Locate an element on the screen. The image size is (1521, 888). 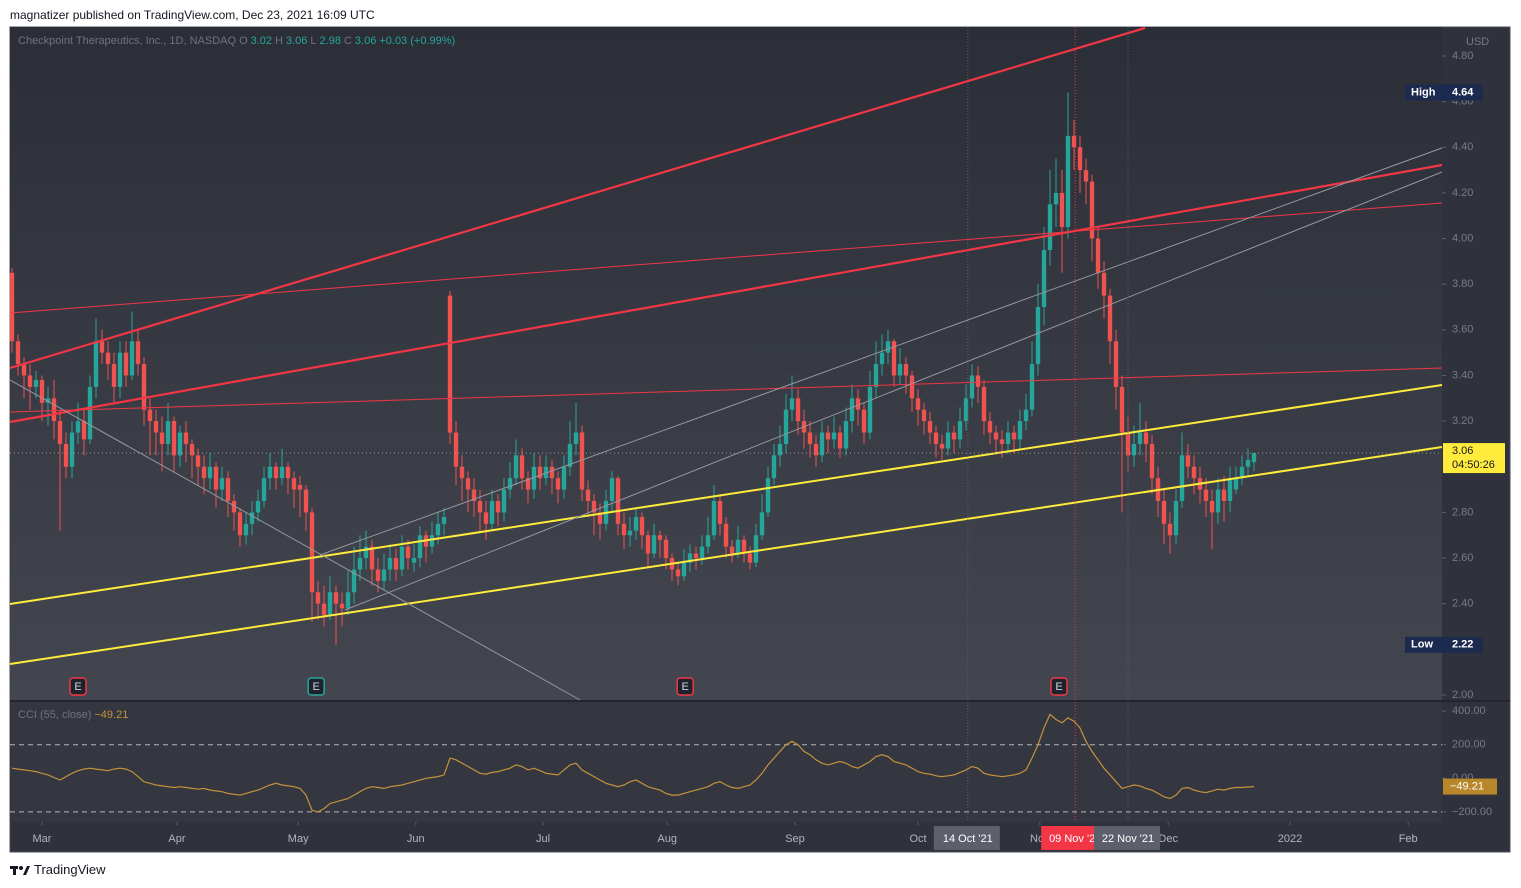
cci-value: −49.21 is located at coordinates (111, 715).